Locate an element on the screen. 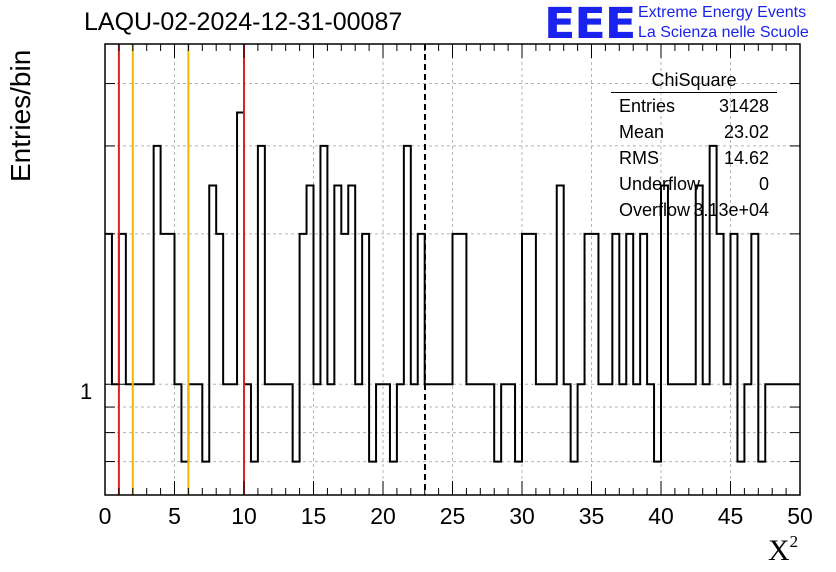 This screenshot has height=572, width=836. y-tick-label-1: 1 is located at coordinates (86, 391).